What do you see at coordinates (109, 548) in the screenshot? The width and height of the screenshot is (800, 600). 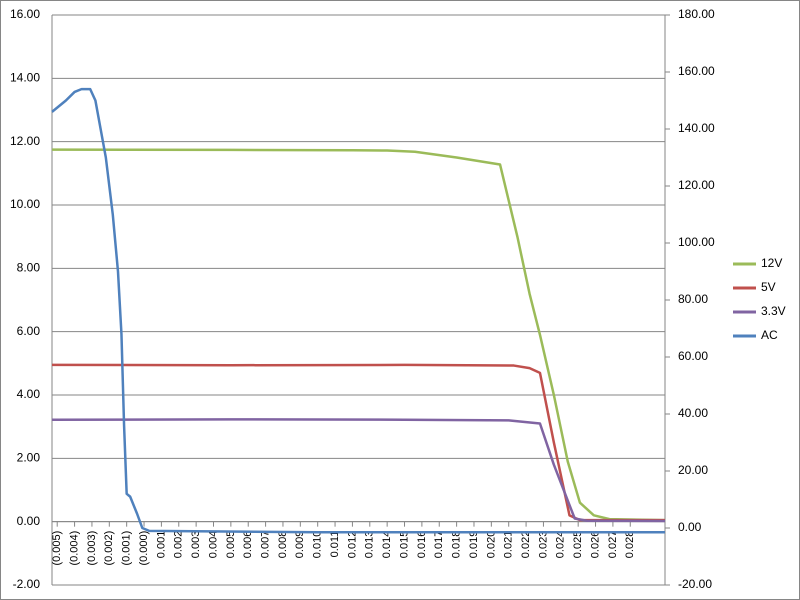 I see `x-tick-label: (0.002)` at bounding box center [109, 548].